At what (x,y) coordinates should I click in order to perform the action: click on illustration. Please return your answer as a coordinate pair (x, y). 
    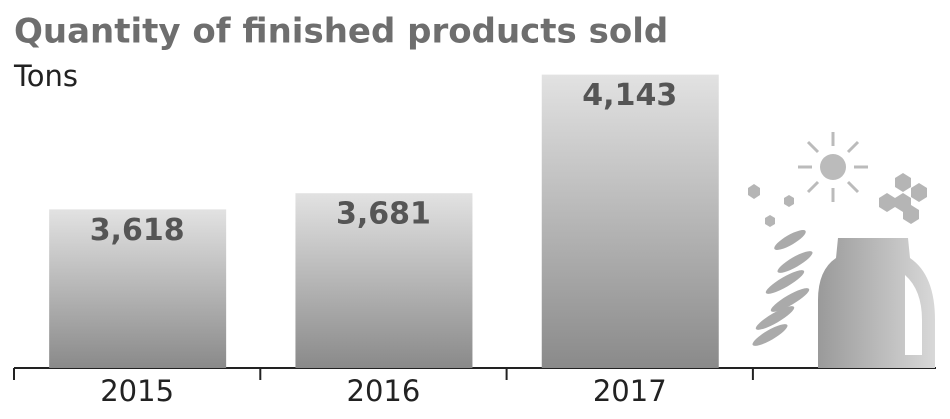
    Looking at the image, I should click on (841, 250).